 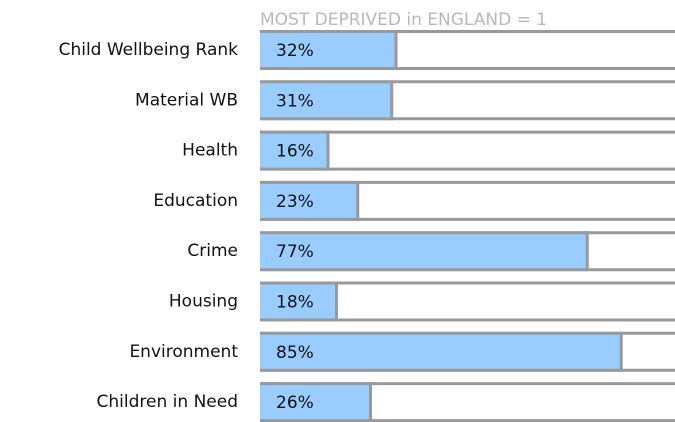 What do you see at coordinates (403, 20) in the screenshot?
I see `chart-title: MOST DEPRIVED in ENGLAND = 1` at bounding box center [403, 20].